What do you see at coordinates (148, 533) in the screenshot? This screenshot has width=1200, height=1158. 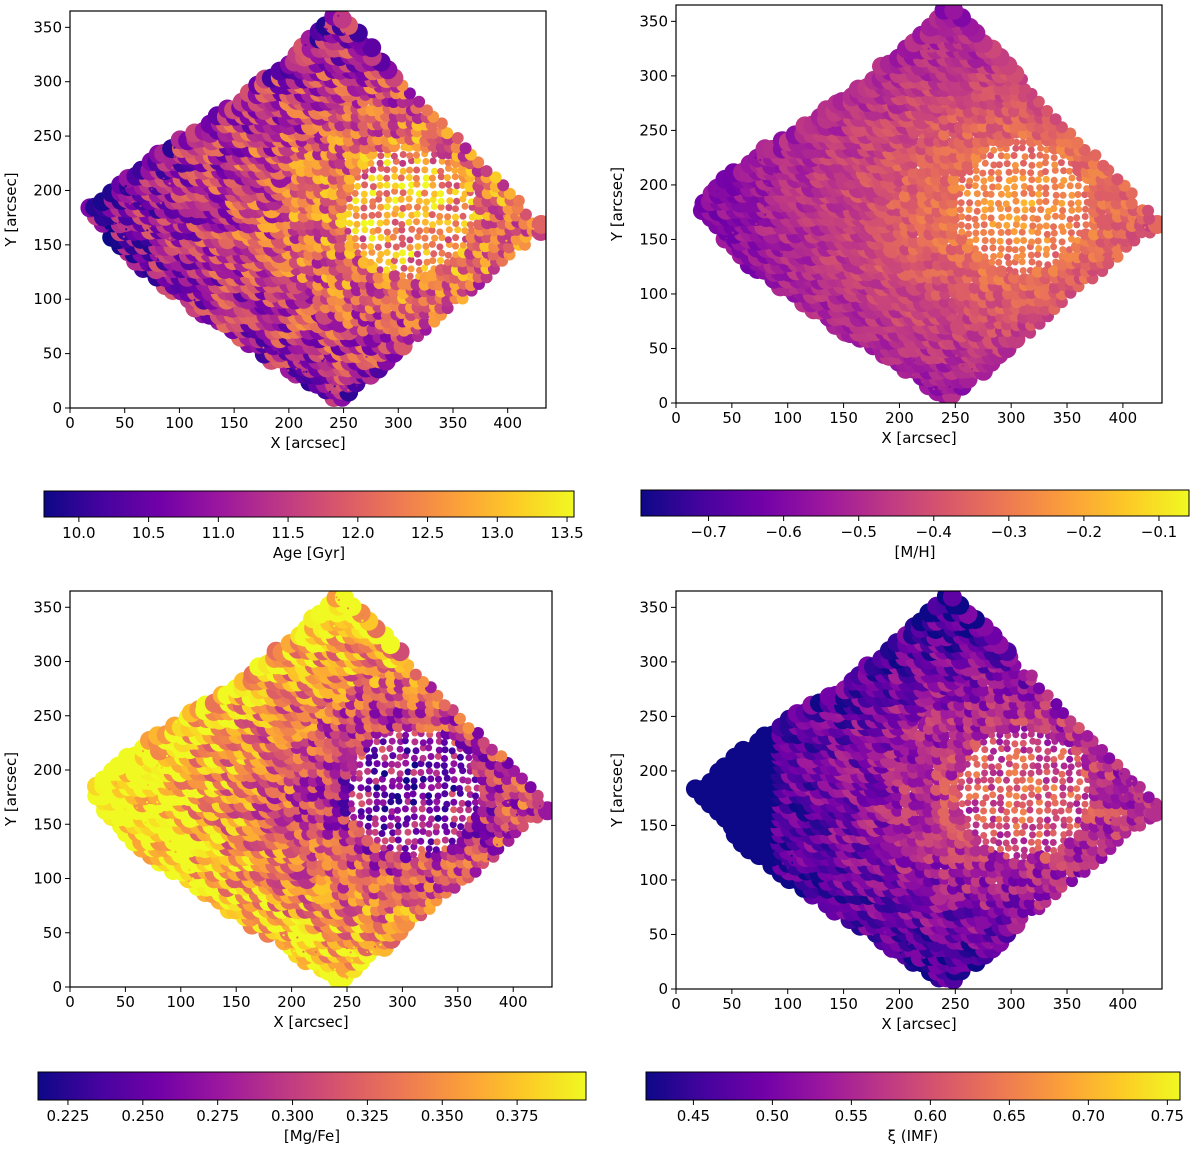 I see `colorbar-tick-label: 10.5` at bounding box center [148, 533].